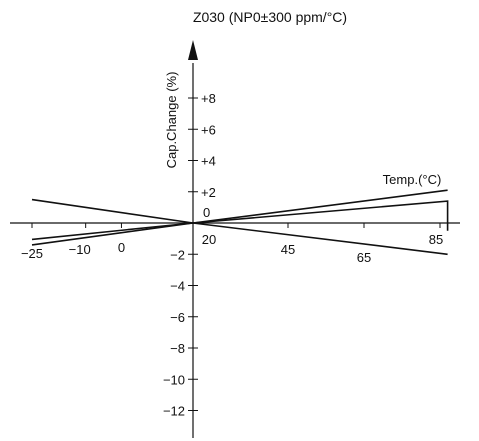 The width and height of the screenshot is (479, 441). What do you see at coordinates (177, 286) in the screenshot?
I see `y-tick-label: −4` at bounding box center [177, 286].